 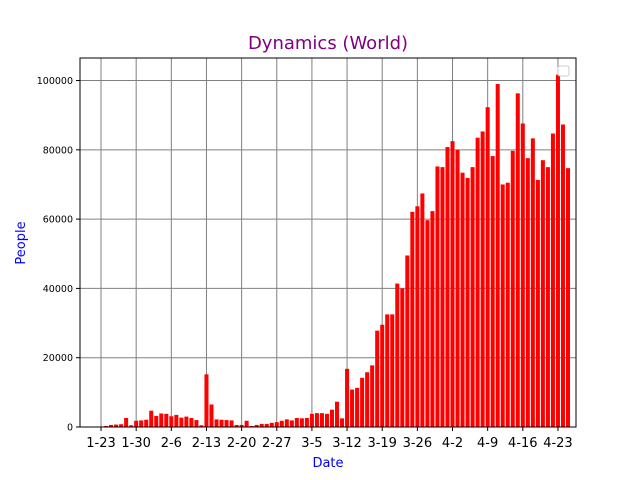 I want to click on x-tick-label: 3-5, so click(x=311, y=443).